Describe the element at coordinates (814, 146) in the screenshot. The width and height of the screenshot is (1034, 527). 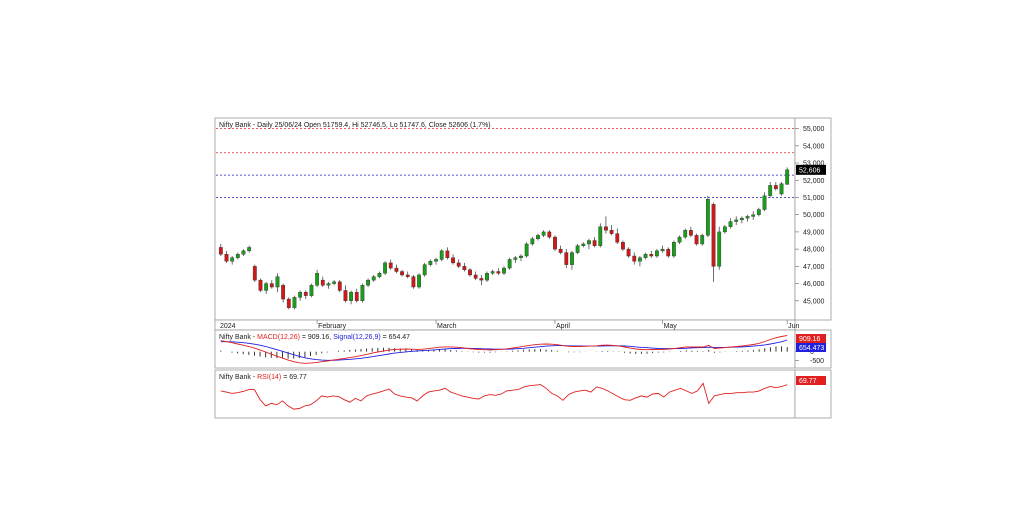
I see `price-y-tick-label: 54,000` at that location.